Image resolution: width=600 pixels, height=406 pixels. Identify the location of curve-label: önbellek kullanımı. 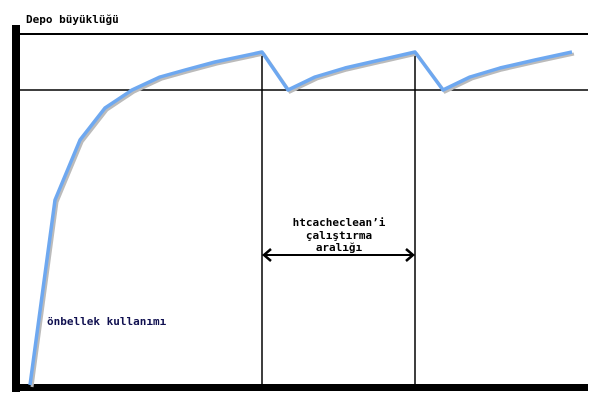
(107, 321).